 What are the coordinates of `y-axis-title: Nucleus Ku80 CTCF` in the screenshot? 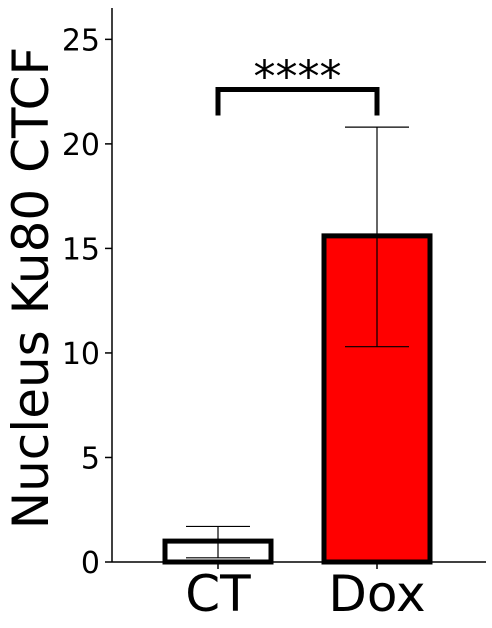 It's located at (31, 288).